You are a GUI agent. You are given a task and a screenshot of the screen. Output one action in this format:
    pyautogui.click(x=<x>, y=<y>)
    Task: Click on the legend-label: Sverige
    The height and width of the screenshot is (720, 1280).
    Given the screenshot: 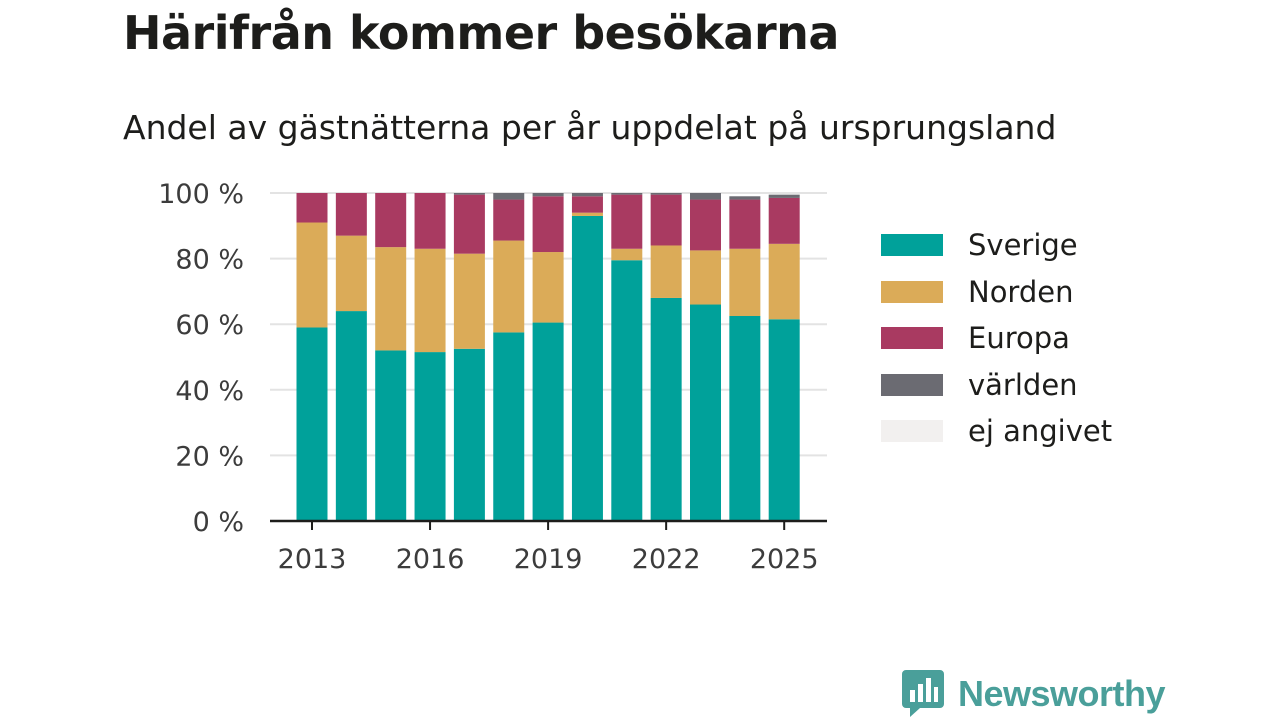 What is the action you would take?
    pyautogui.click(x=1023, y=245)
    